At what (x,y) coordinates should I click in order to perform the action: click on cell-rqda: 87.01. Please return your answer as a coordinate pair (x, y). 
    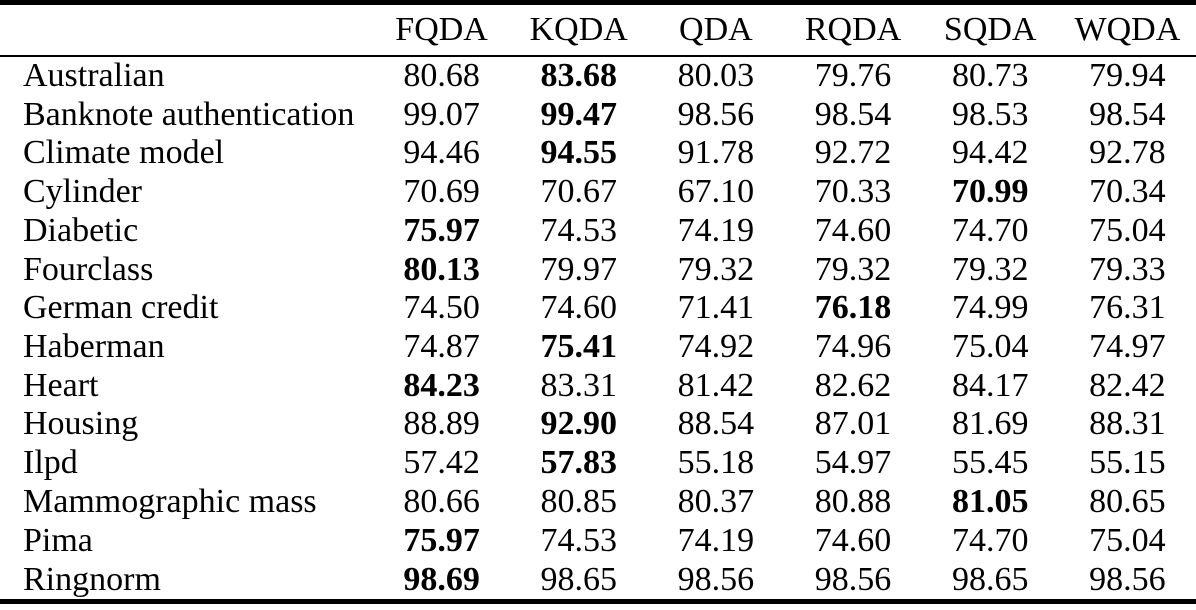
    Looking at the image, I should click on (853, 424).